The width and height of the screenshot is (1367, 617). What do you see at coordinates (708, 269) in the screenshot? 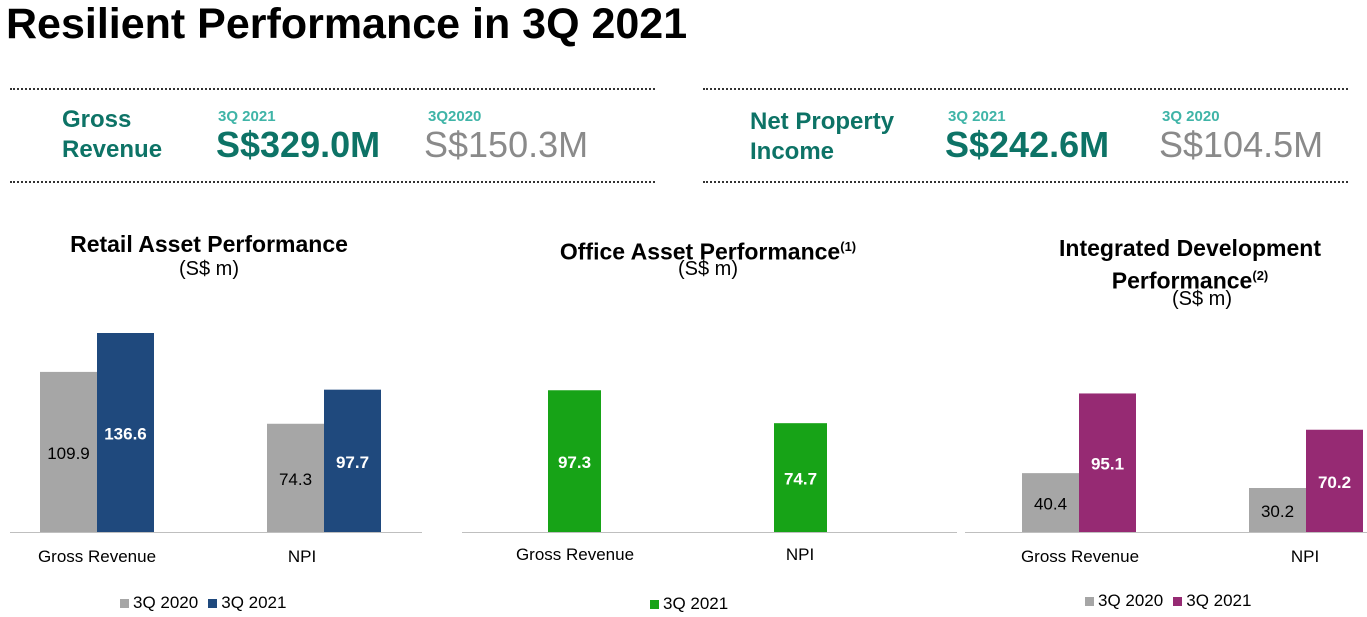
I see `chart-unit-office: (S$ m)` at bounding box center [708, 269].